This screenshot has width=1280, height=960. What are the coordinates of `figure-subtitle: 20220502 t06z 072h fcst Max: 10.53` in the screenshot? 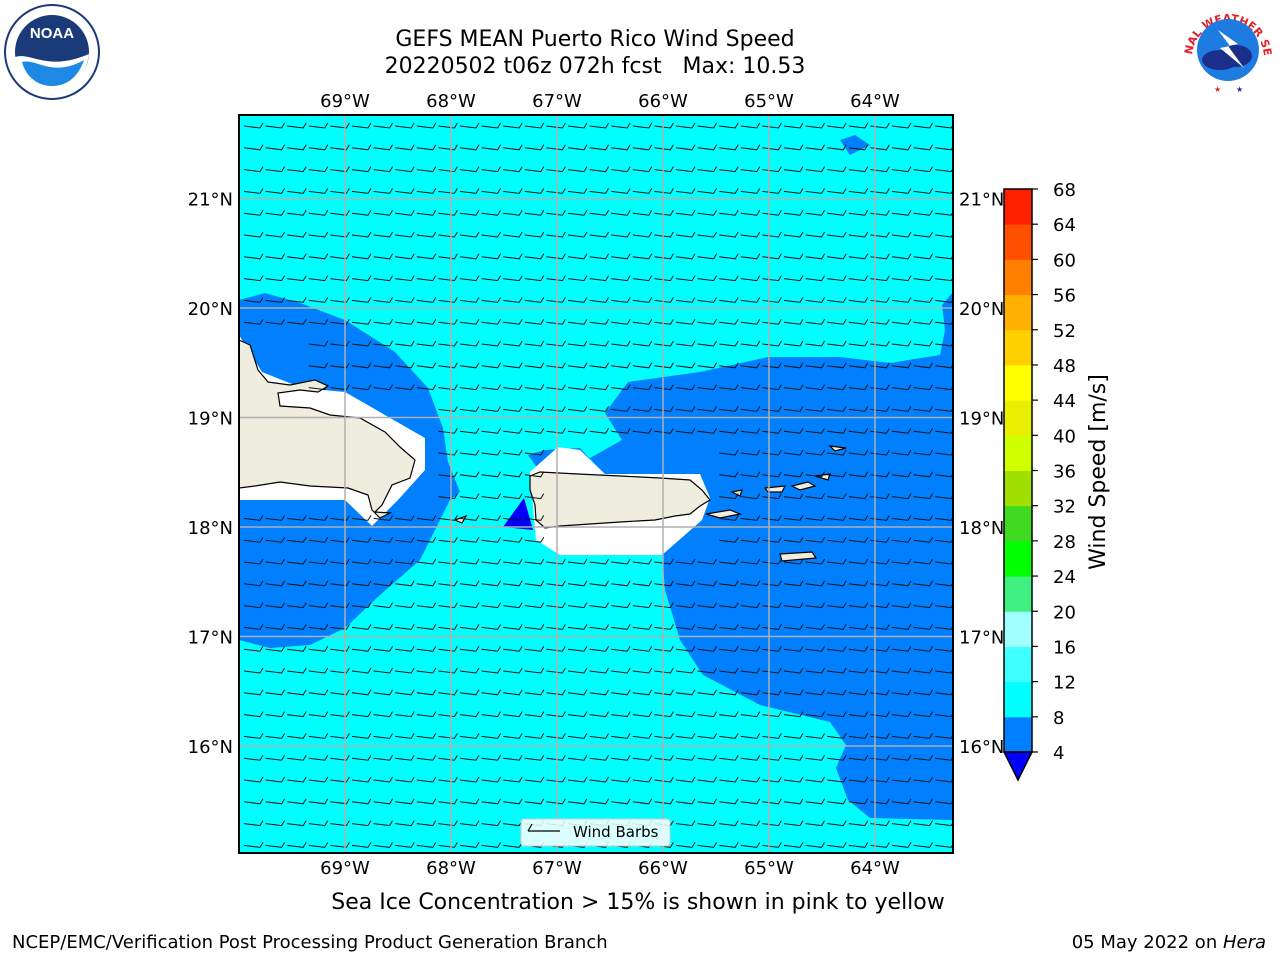 It's located at (595, 66).